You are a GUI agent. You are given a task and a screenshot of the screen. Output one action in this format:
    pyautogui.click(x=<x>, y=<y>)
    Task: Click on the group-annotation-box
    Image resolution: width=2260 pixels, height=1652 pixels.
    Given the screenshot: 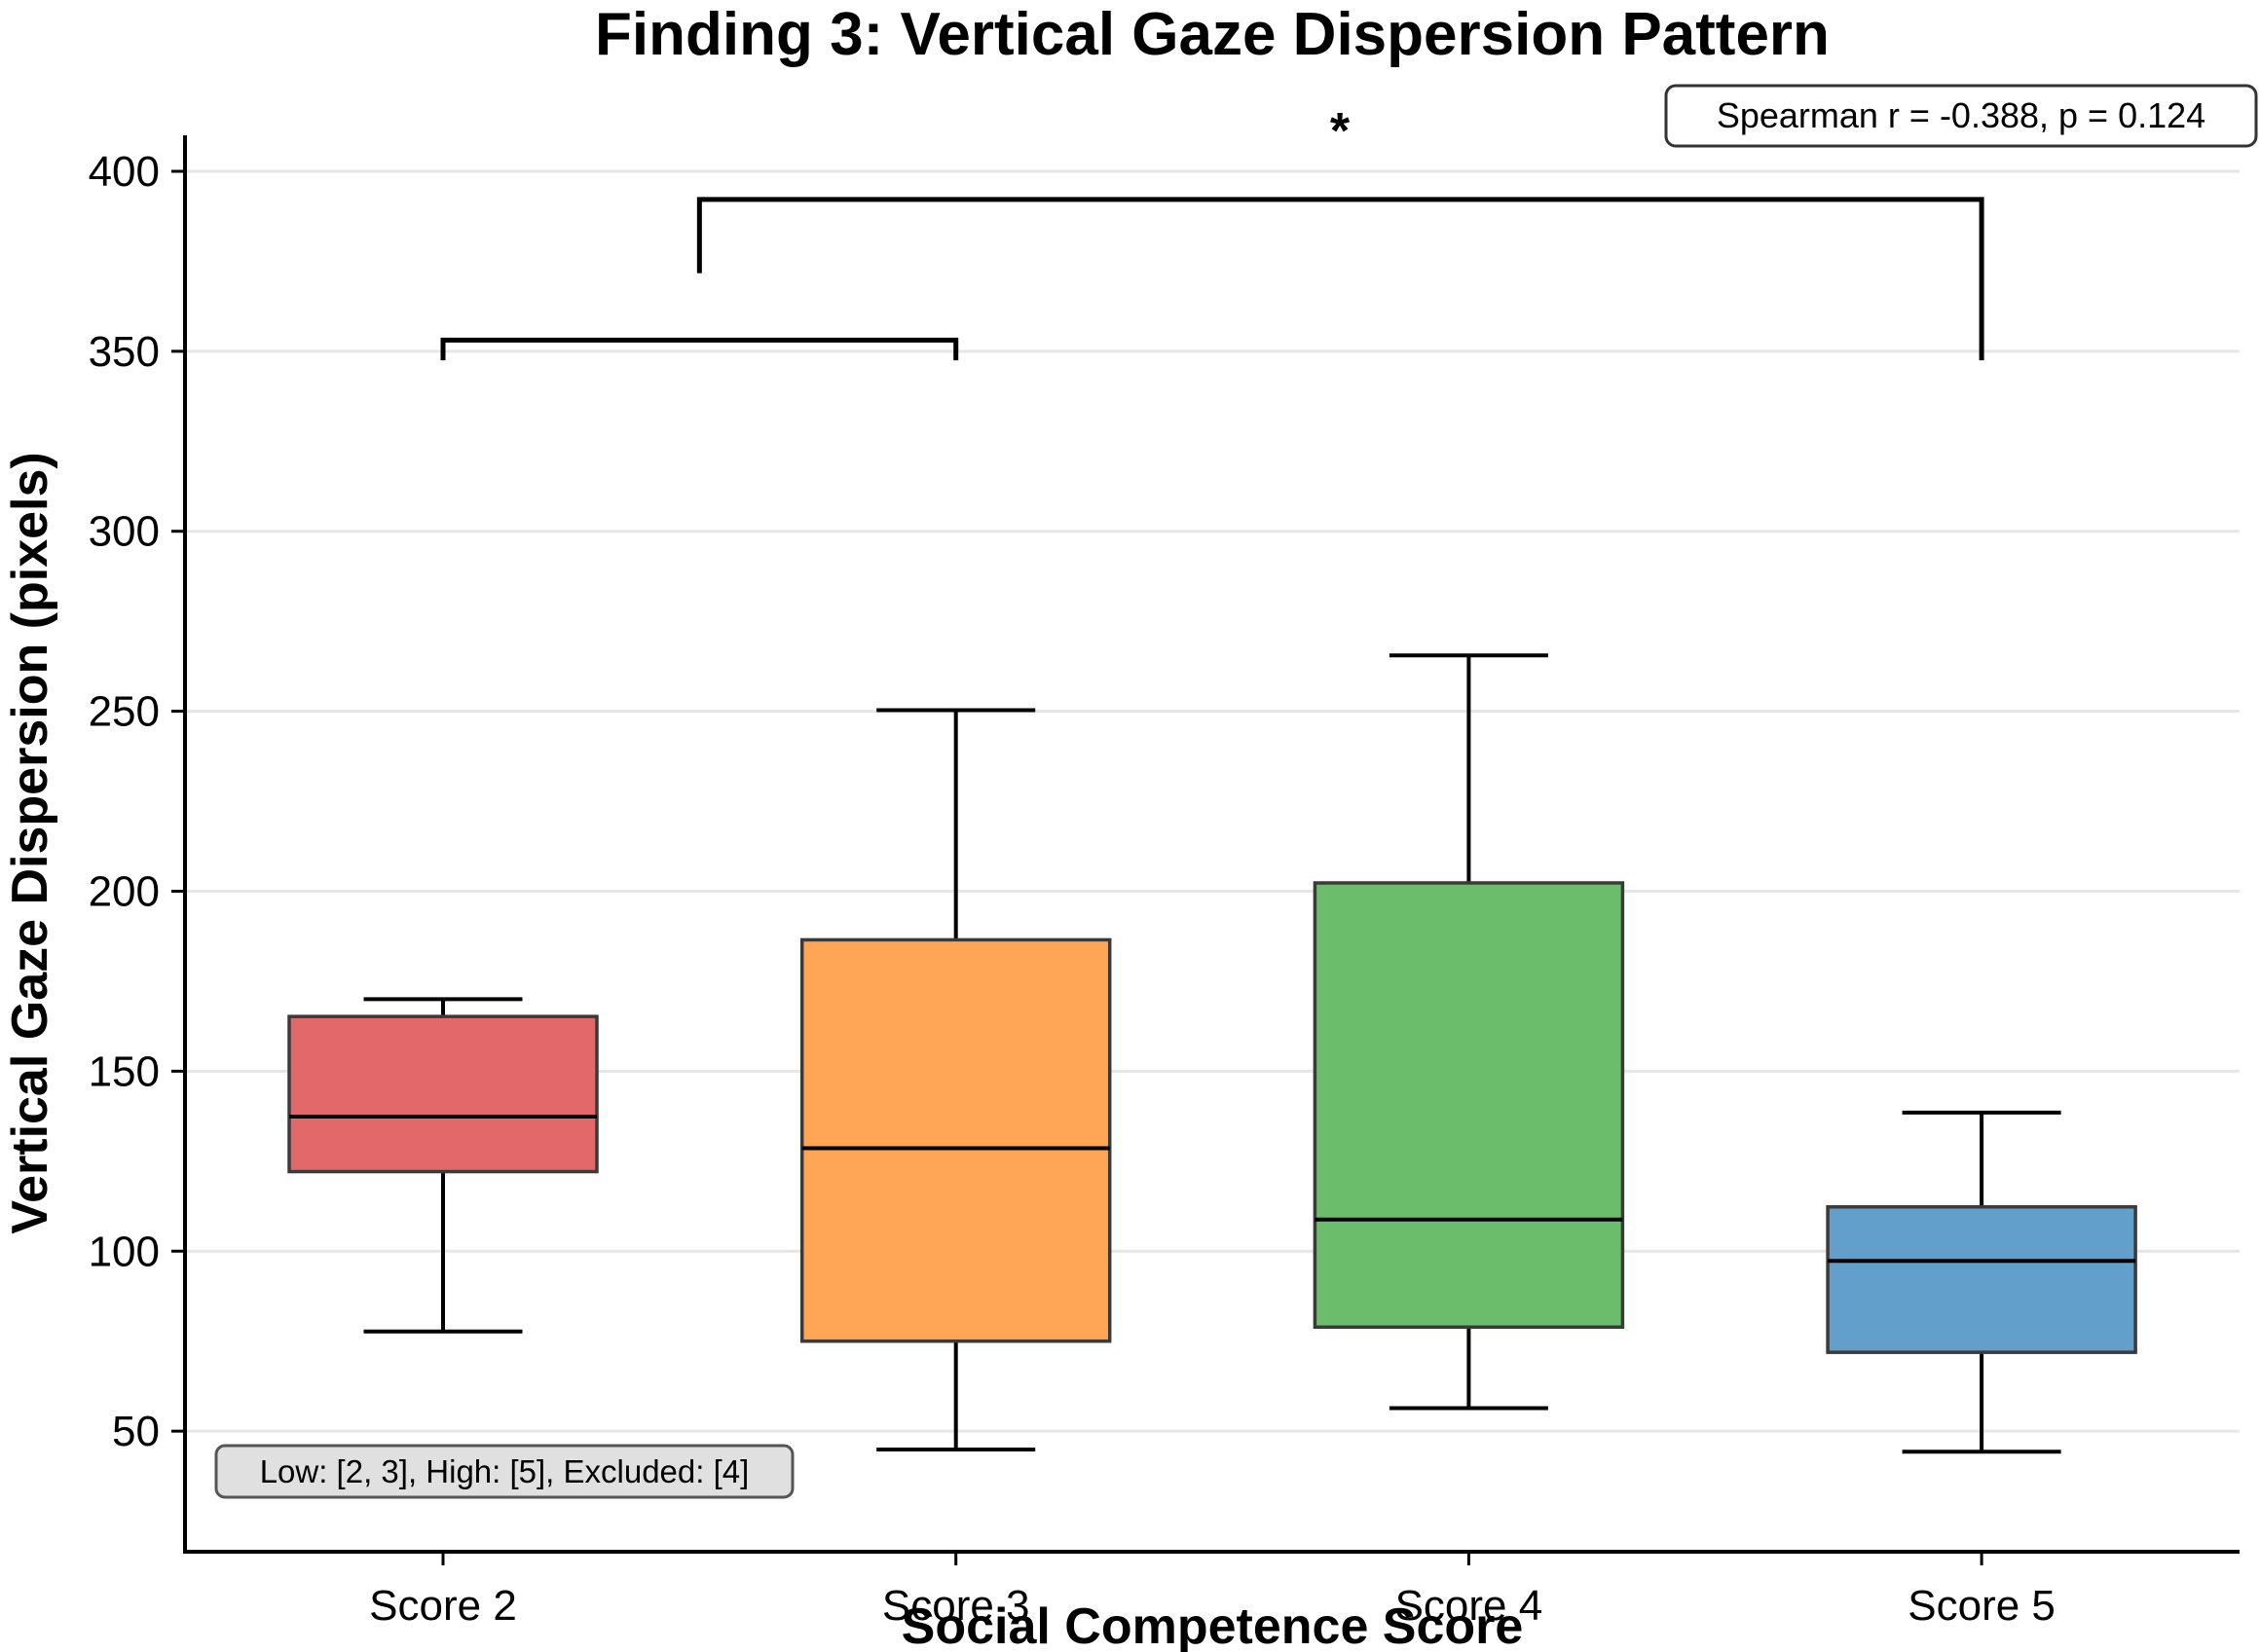 What is the action you would take?
    pyautogui.click(x=504, y=1471)
    